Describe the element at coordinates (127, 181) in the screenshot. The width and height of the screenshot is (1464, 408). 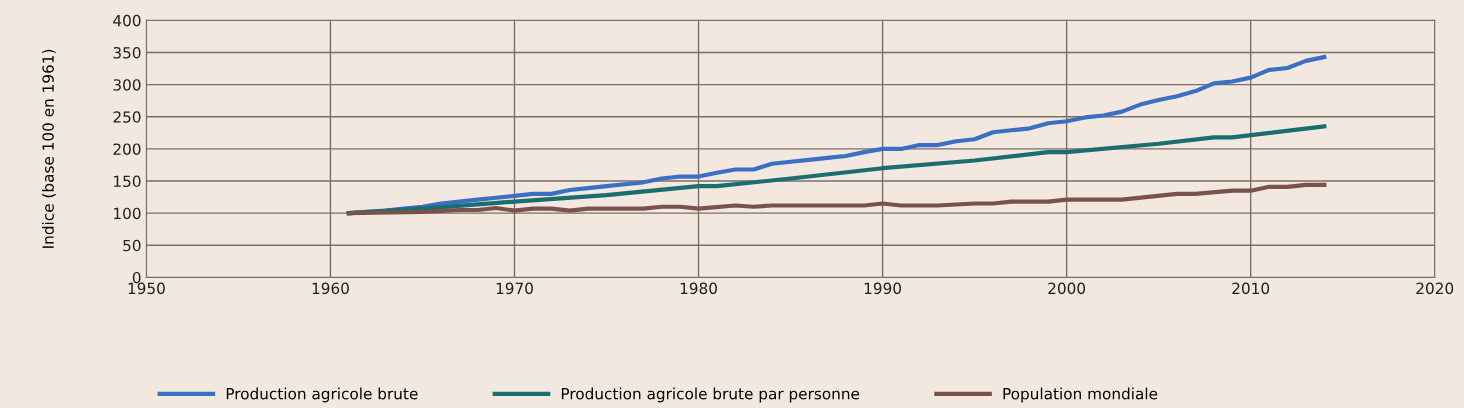
I see `y-tick-label: 150` at that location.